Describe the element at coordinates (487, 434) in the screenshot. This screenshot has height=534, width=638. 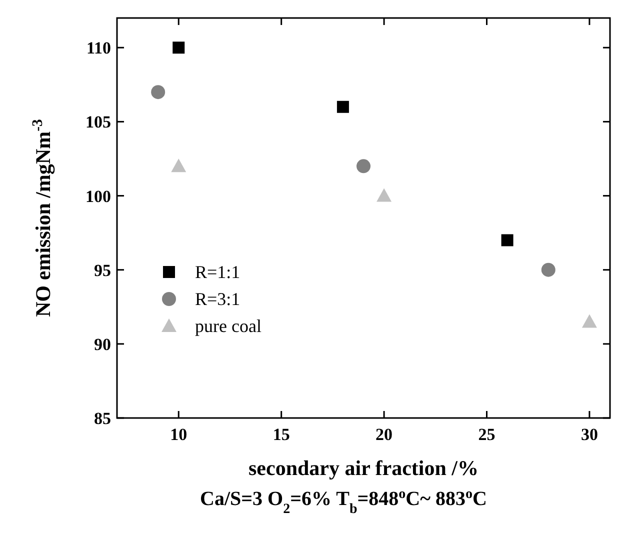
I see `x-tick-label: 25` at that location.